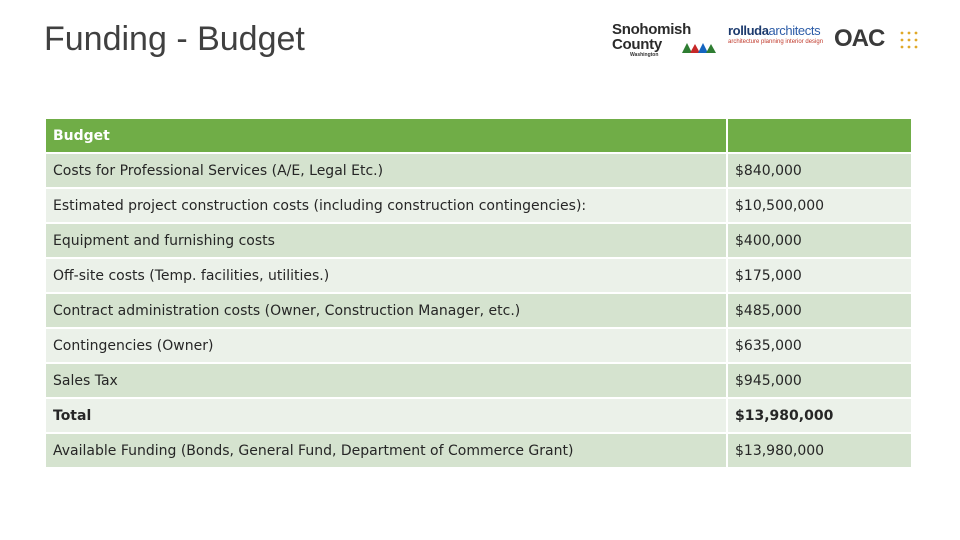 This screenshot has height=540, width=960. Describe the element at coordinates (386, 415) in the screenshot. I see `total-label: Total` at that location.